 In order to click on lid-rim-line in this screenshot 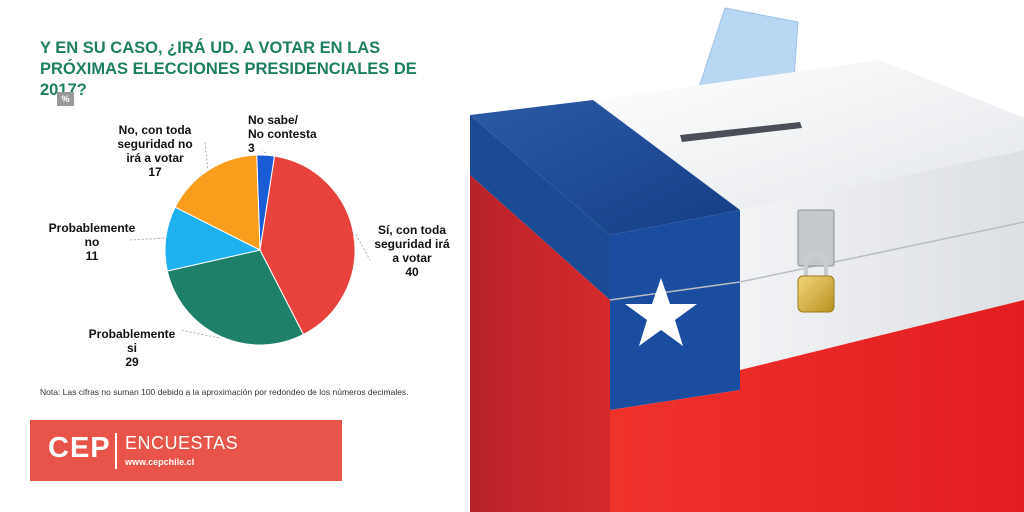, I will do `click(816, 261)`.